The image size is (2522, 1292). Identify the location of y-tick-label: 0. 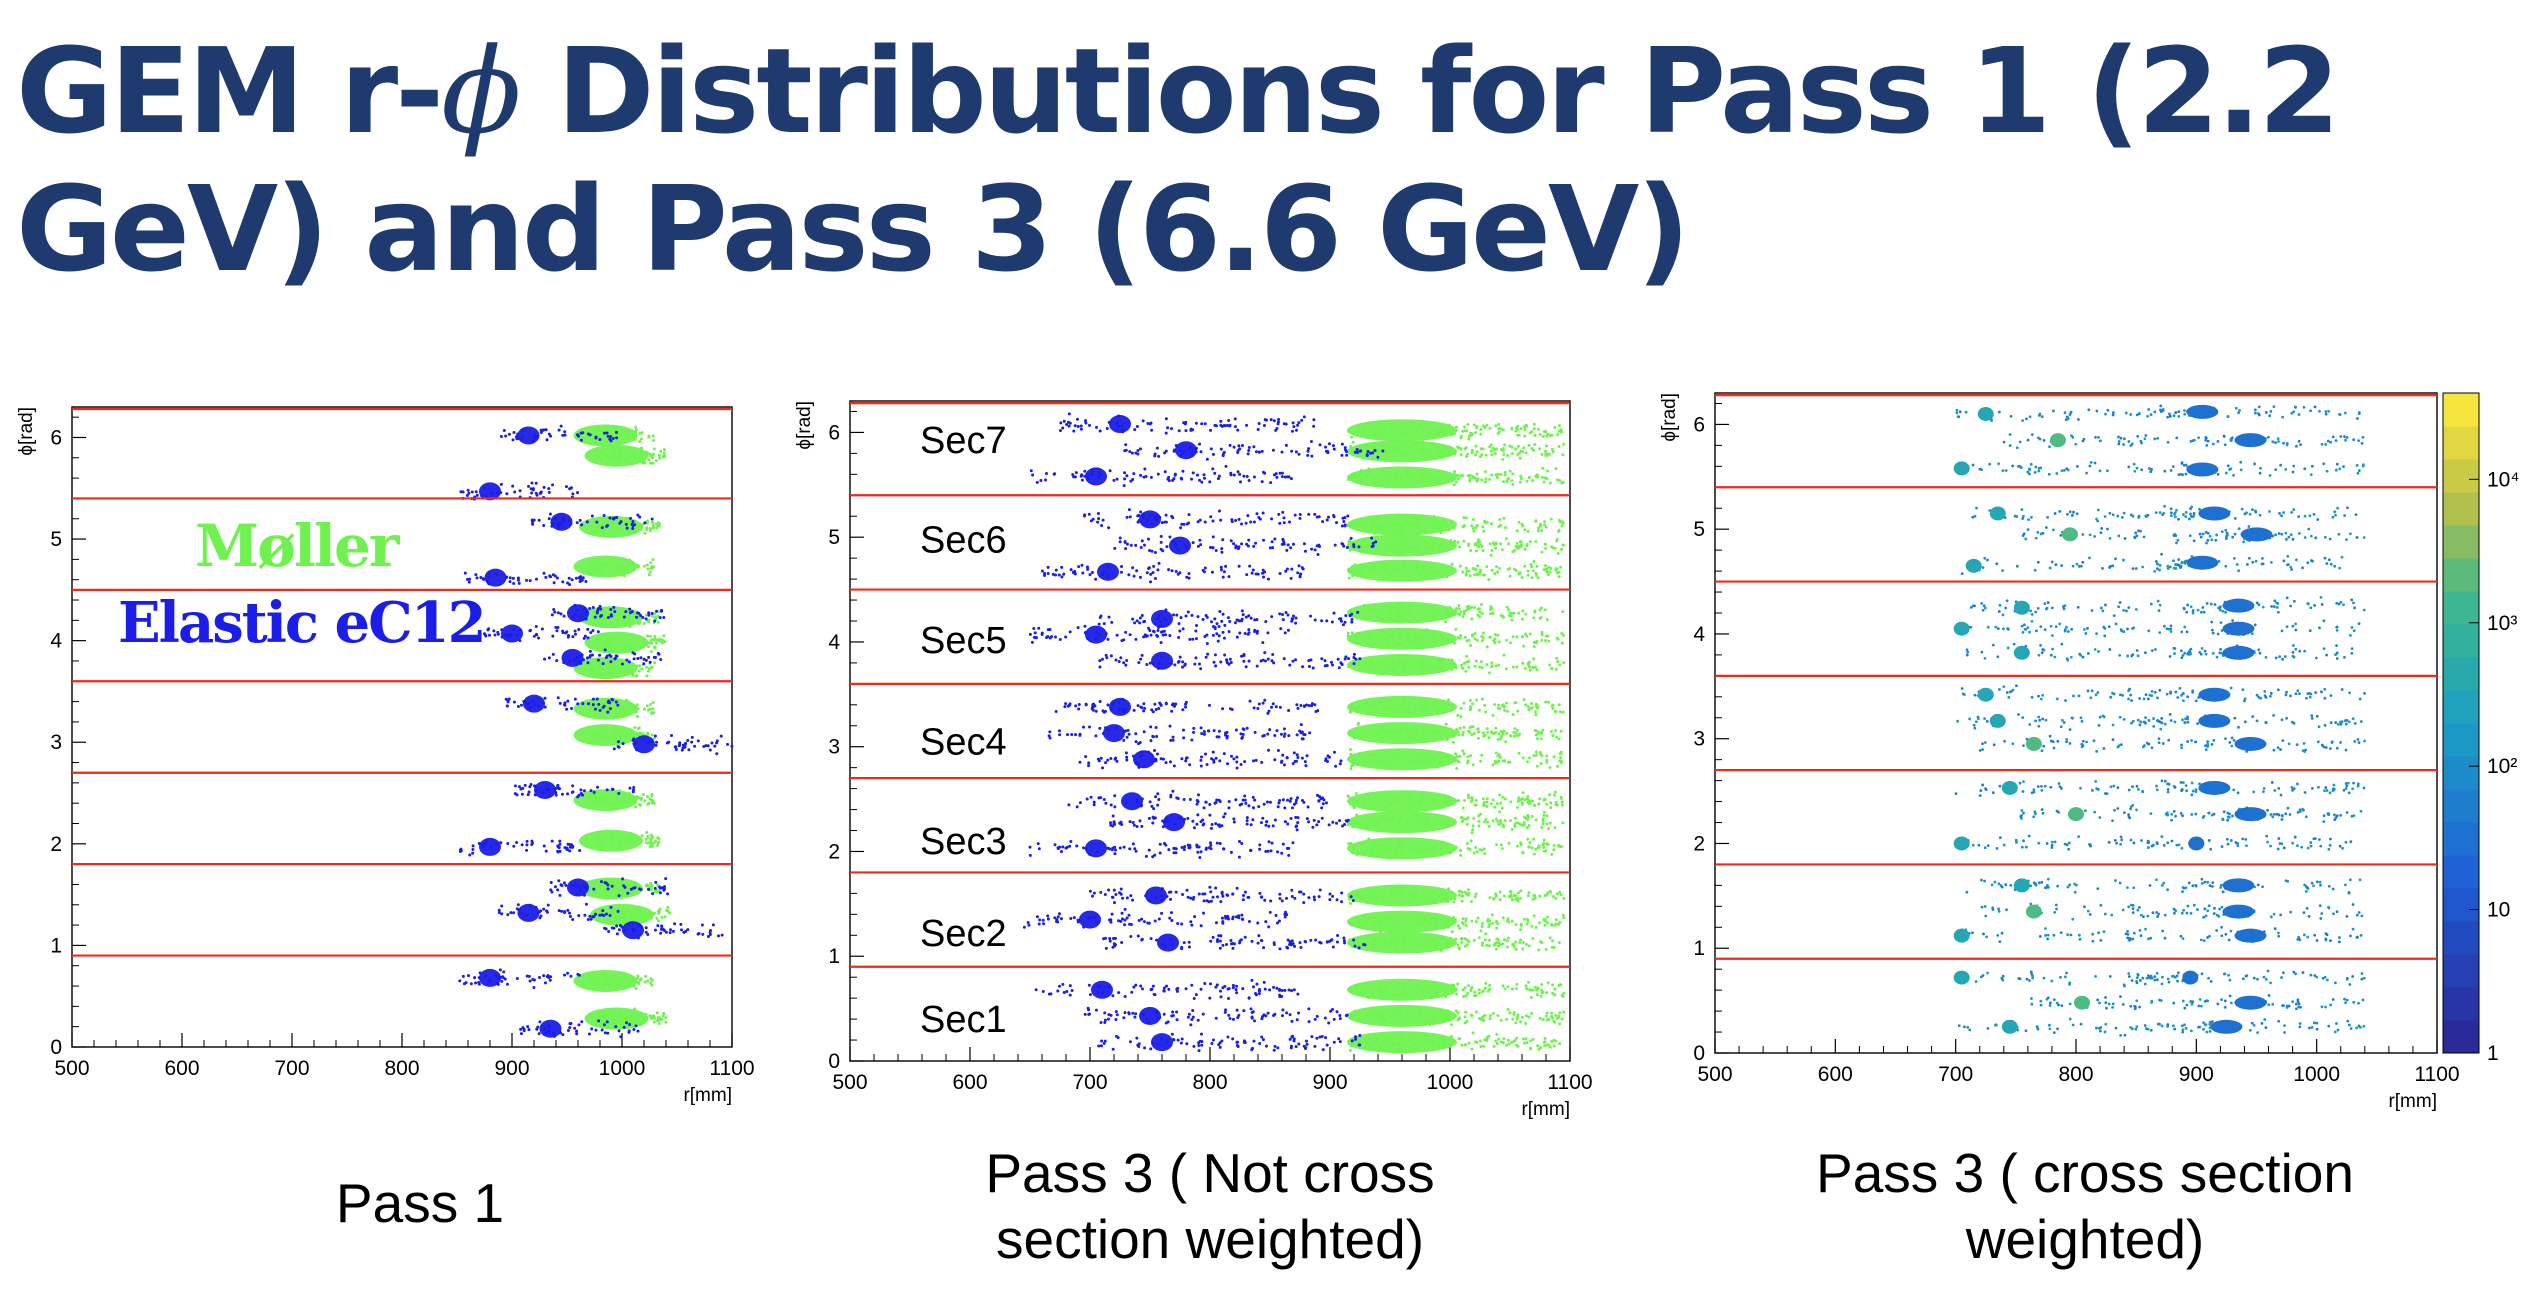
(56, 1047).